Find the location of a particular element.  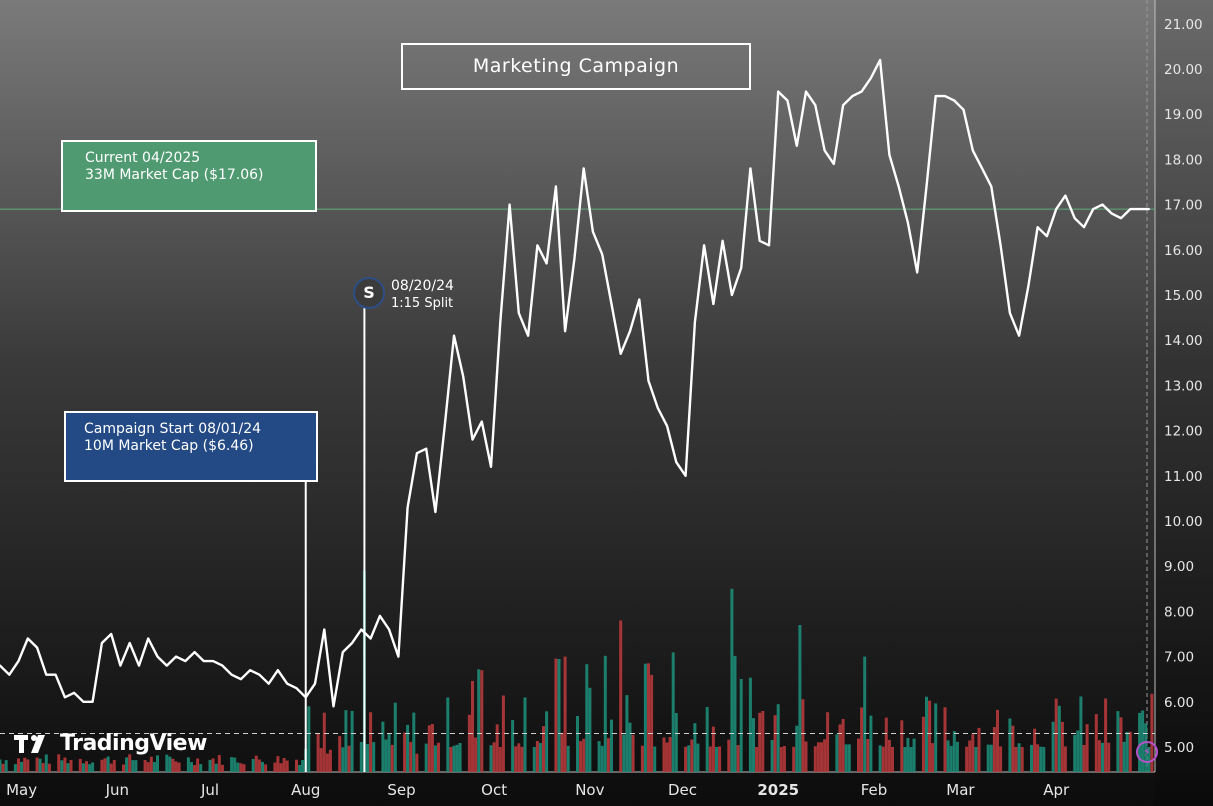

alert-icon: ⚡ is located at coordinates (1147, 752).